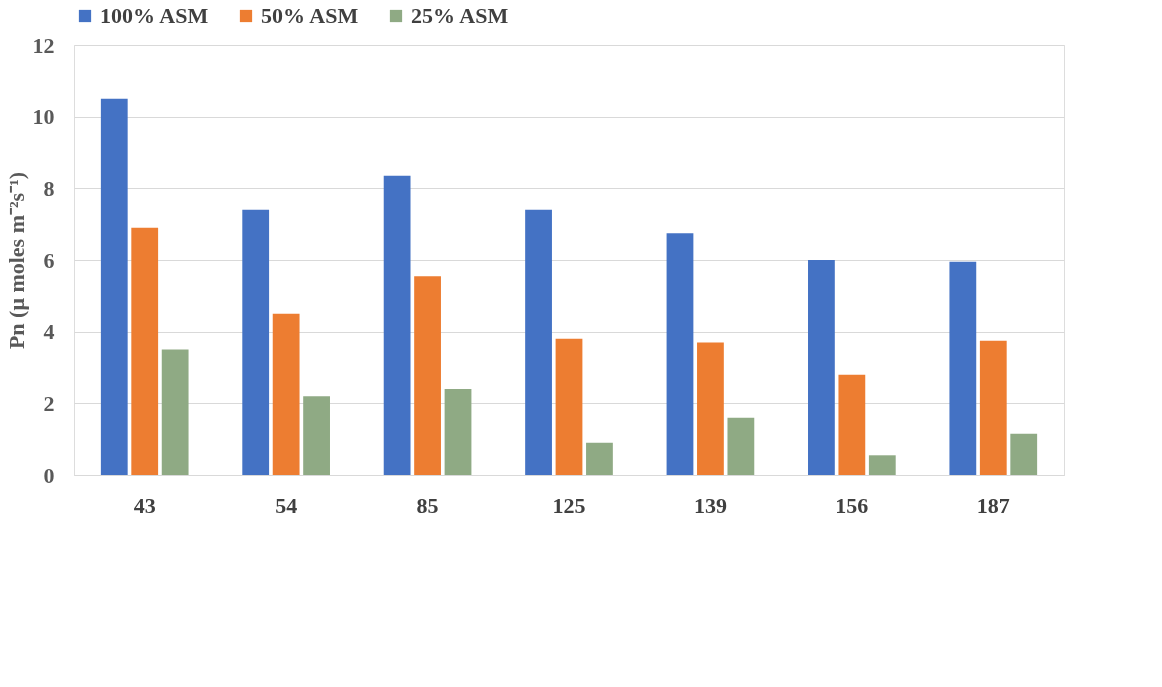 The width and height of the screenshot is (1162, 687). What do you see at coordinates (16, 260) in the screenshot?
I see `y-axis-title: Pn (μ moles m⁻²s⁻¹)` at bounding box center [16, 260].